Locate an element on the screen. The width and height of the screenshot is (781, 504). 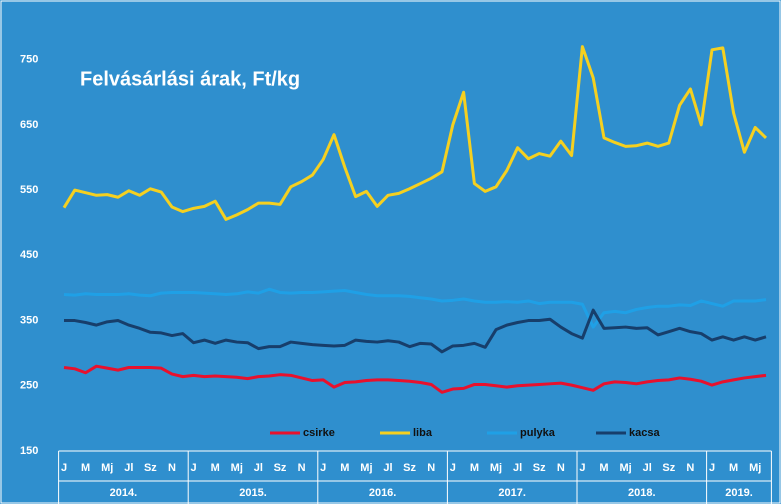
year-label: 2017. is located at coordinates (512, 493).